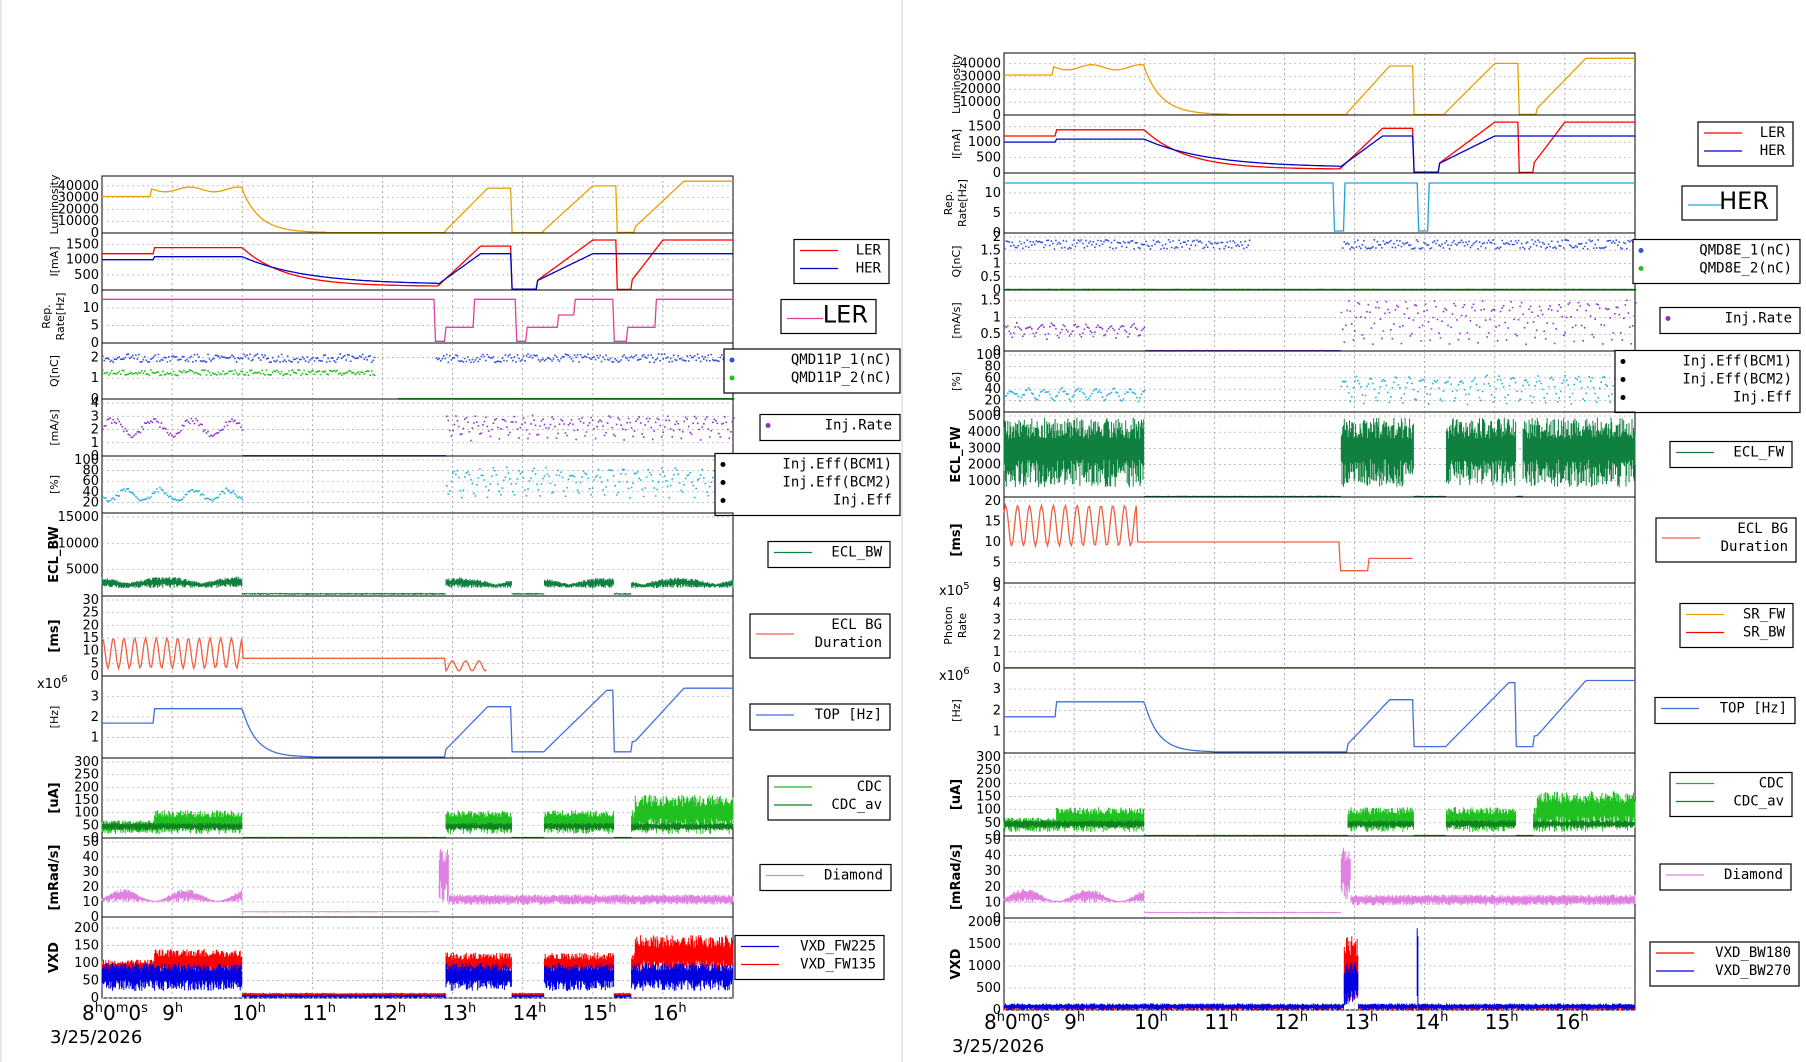  I want to click on y-tick-label: 3, so click(997, 689).